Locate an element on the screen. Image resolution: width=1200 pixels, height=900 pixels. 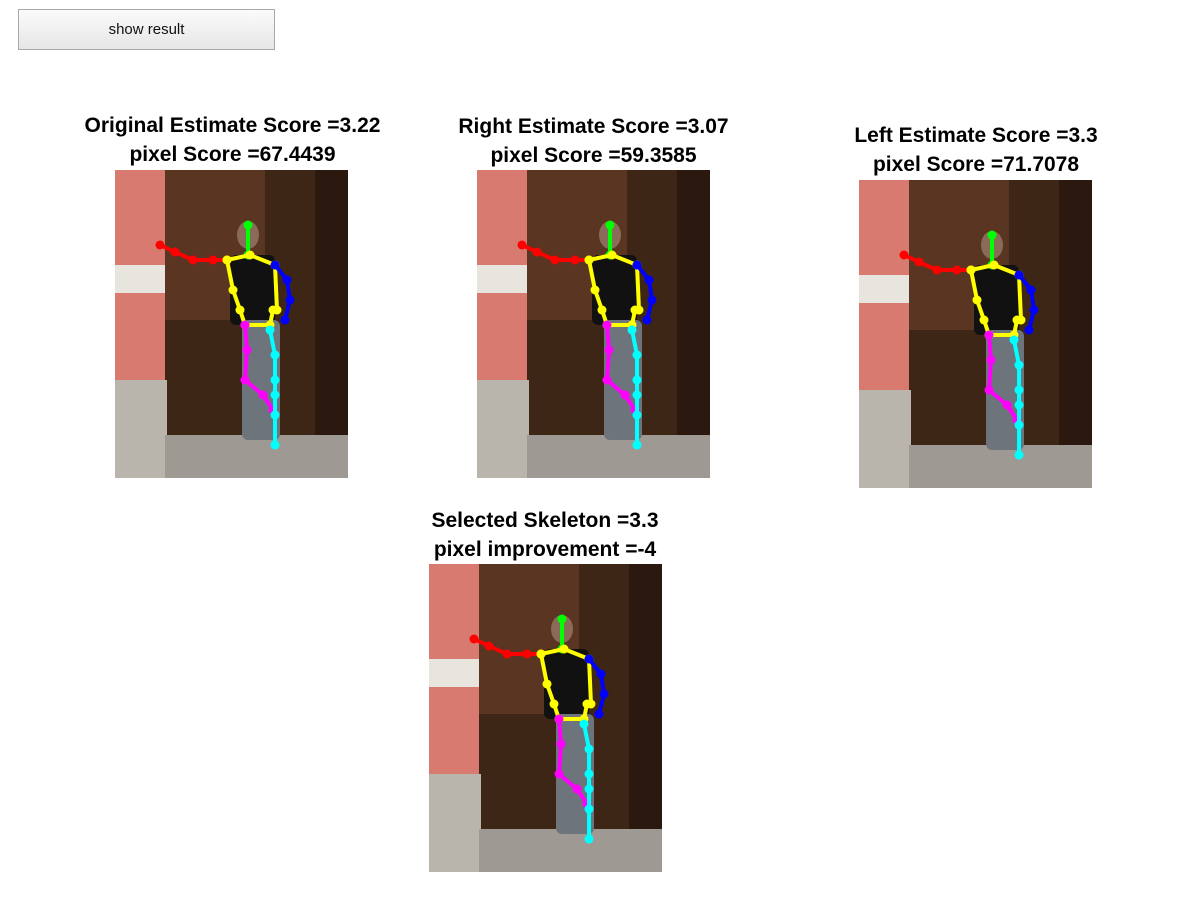
show-result-button: show result is located at coordinates (146, 29).